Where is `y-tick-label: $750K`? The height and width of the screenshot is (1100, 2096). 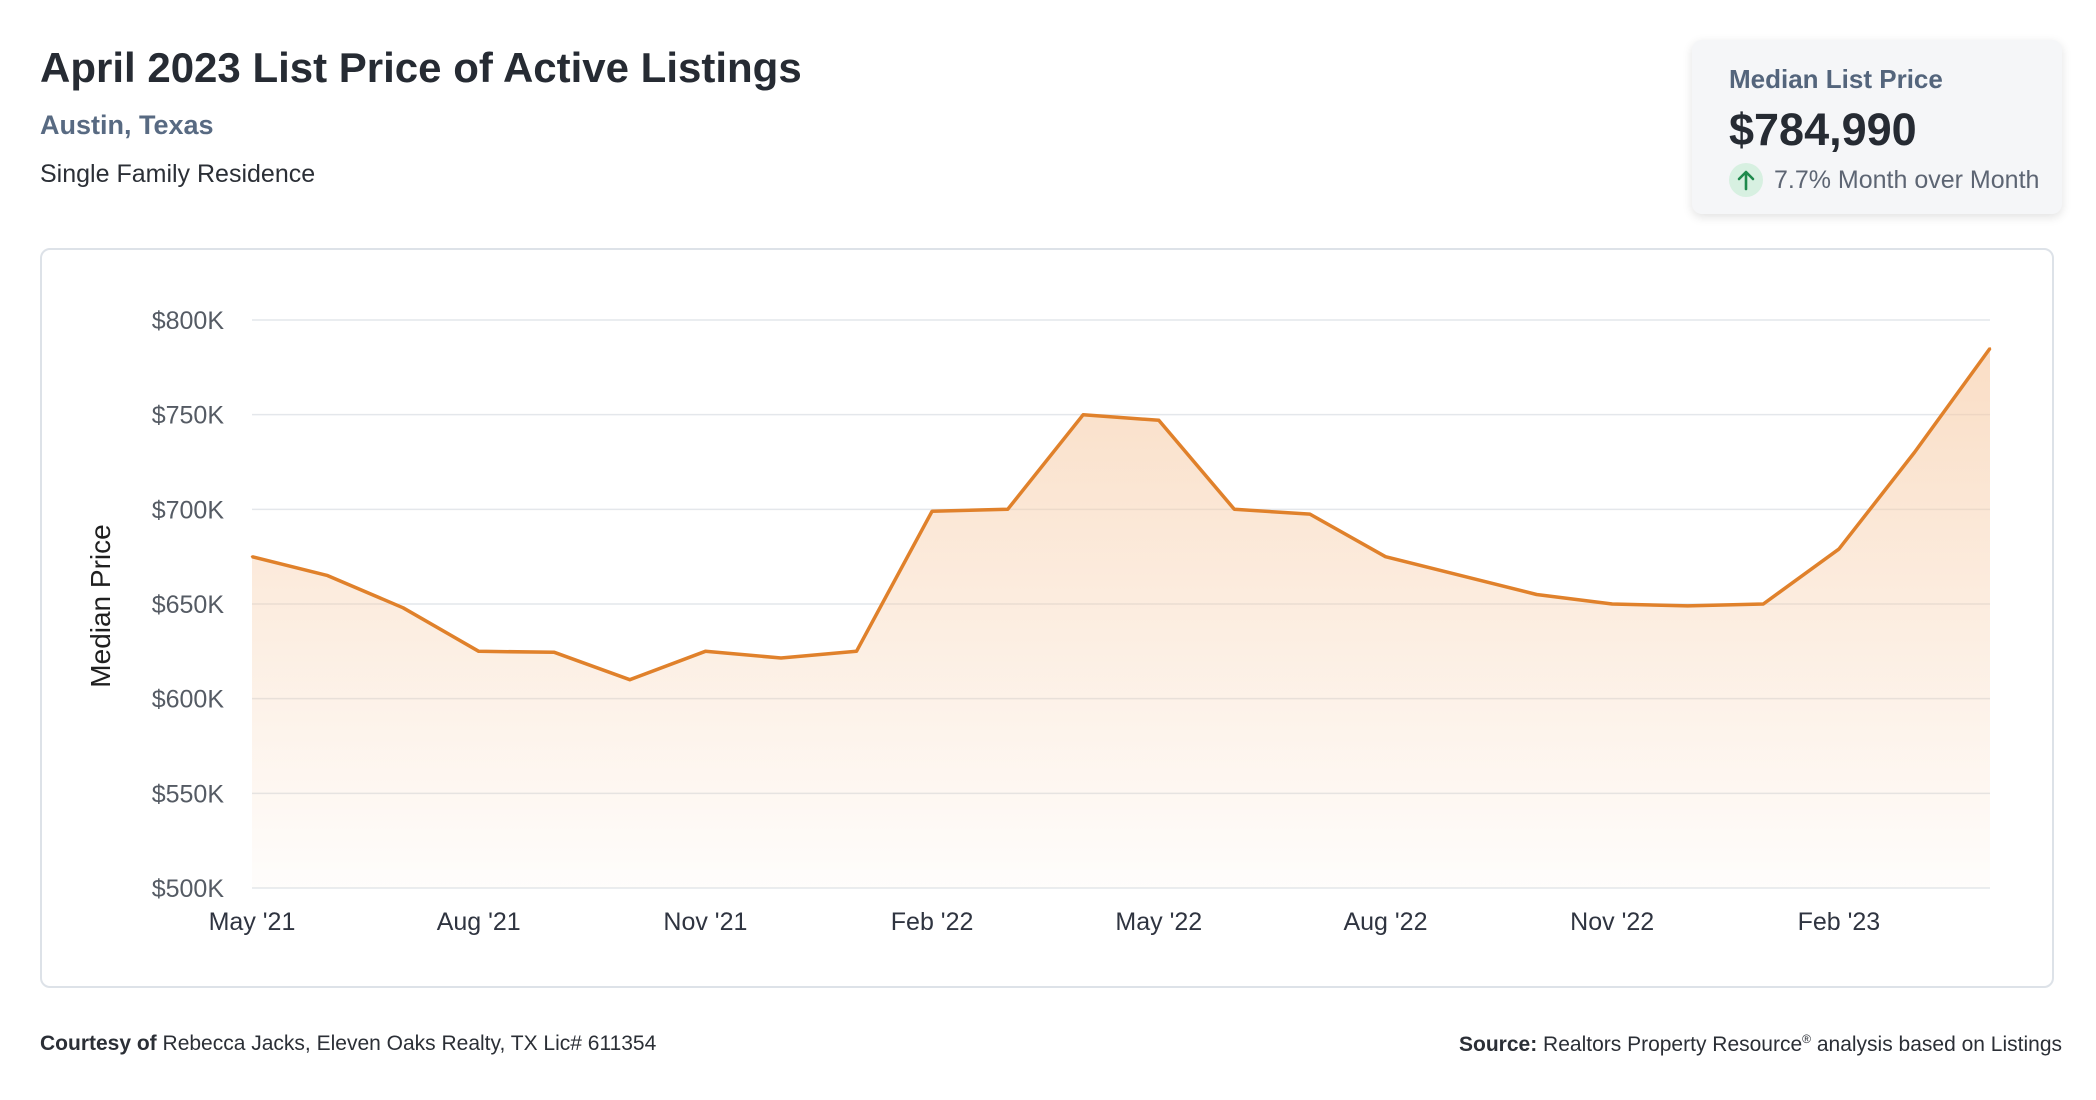
y-tick-label: $750K is located at coordinates (188, 416).